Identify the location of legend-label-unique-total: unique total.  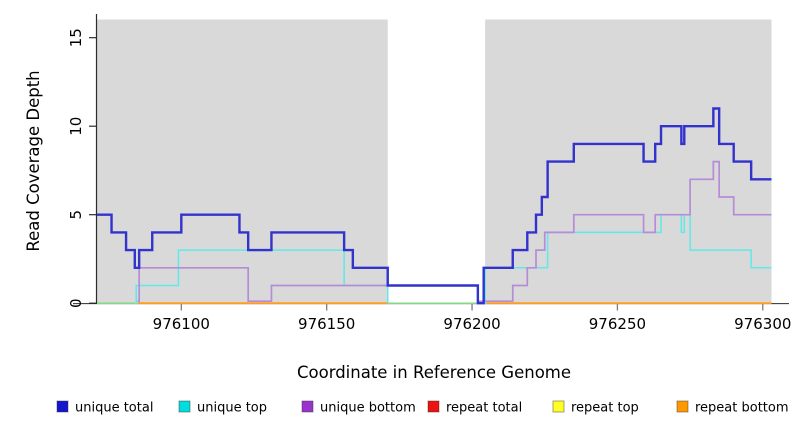
(114, 408).